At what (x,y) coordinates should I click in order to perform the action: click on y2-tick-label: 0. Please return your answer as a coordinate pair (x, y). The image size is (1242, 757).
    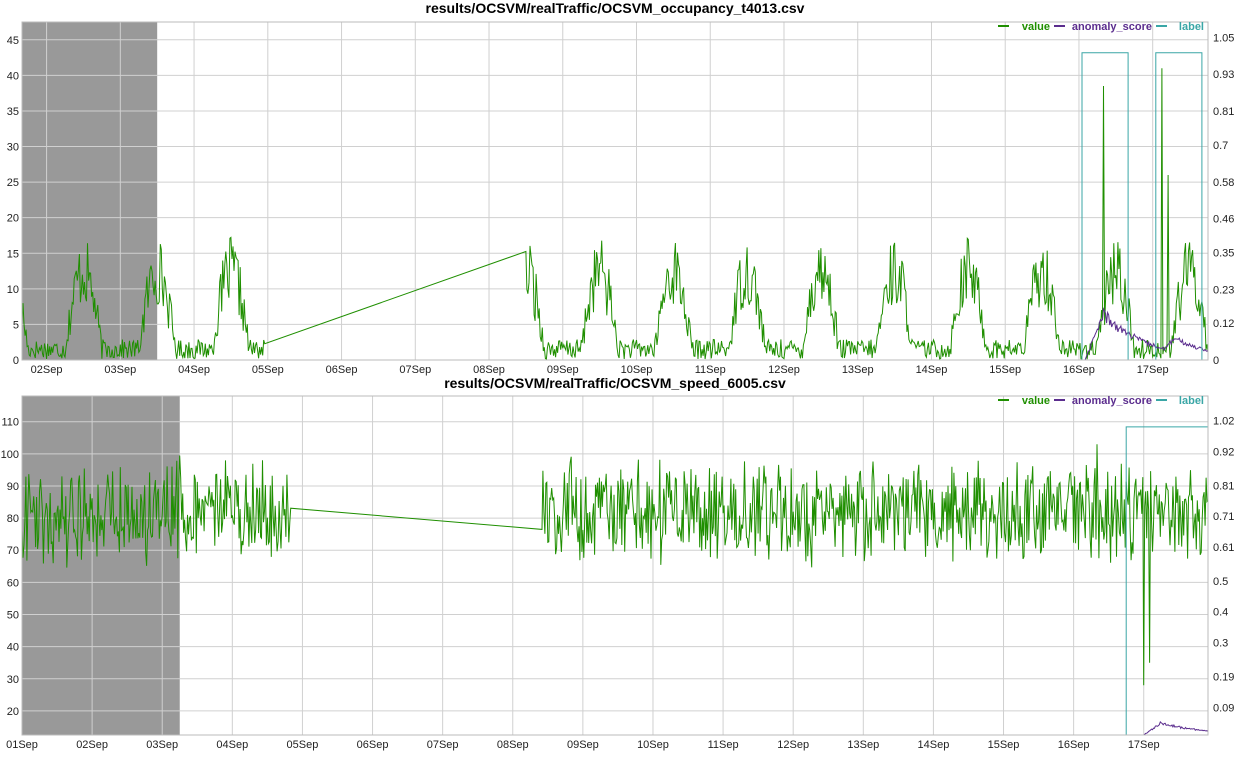
    Looking at the image, I should click on (1216, 361).